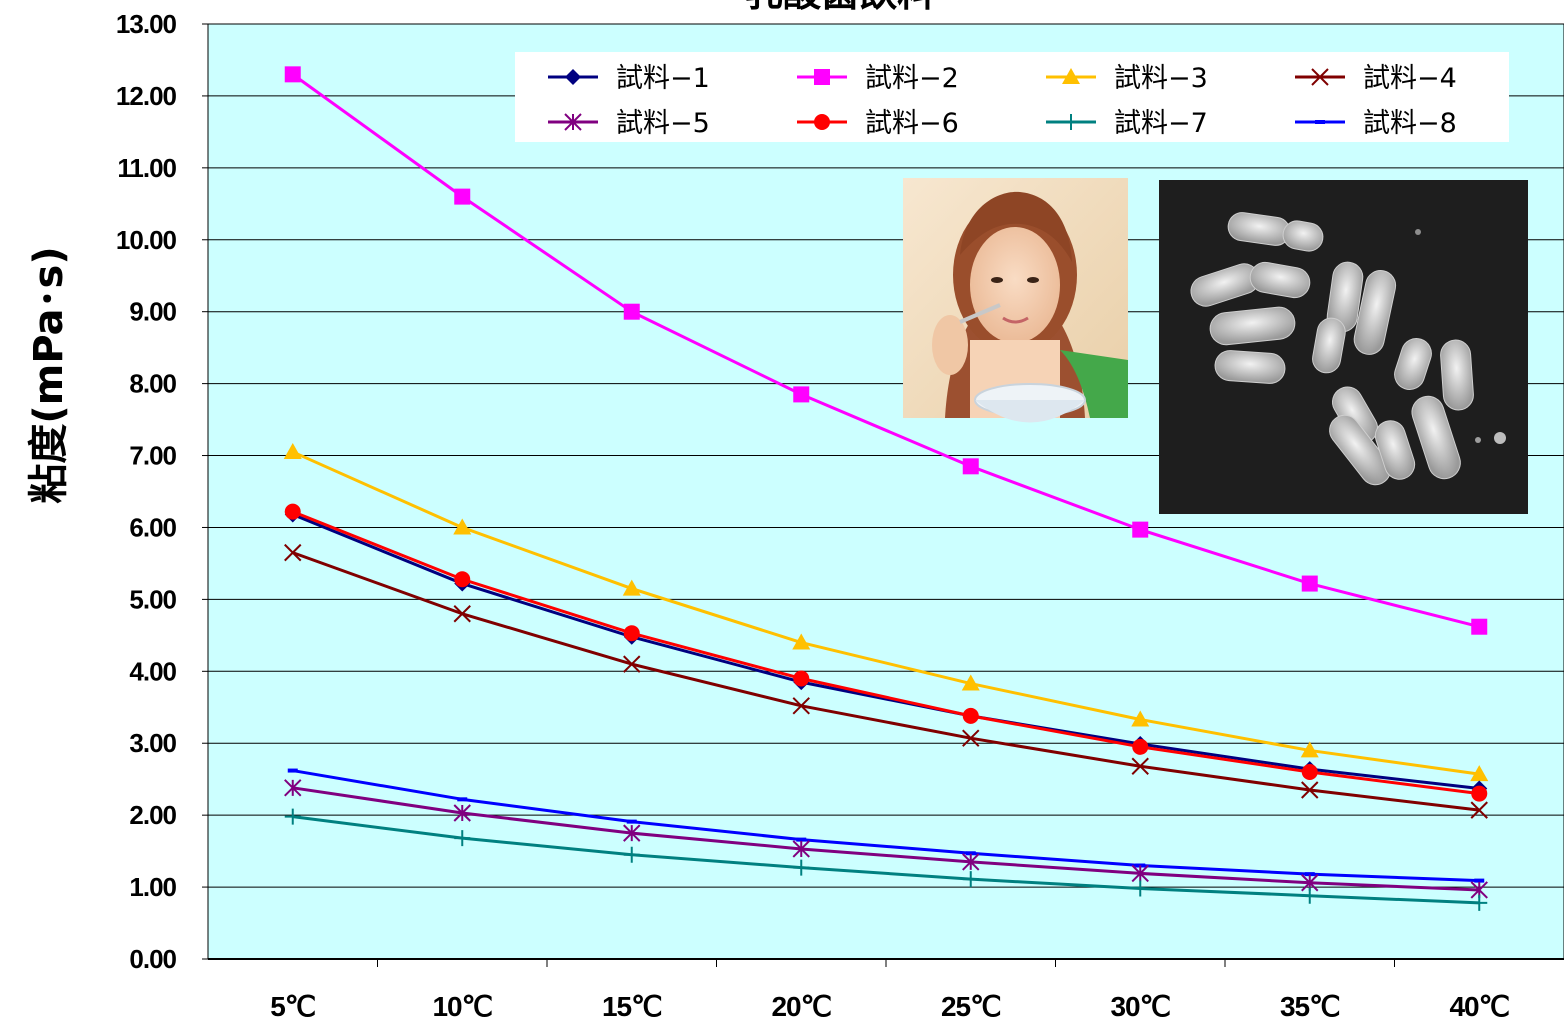  What do you see at coordinates (1140, 1006) in the screenshot?
I see `x-tick-label: 30℃` at bounding box center [1140, 1006].